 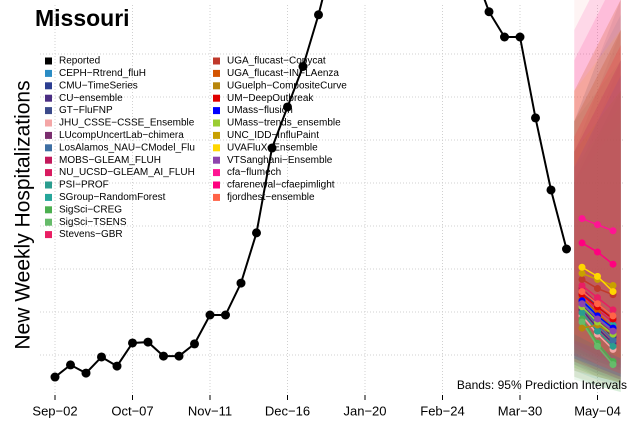 I want to click on x-tick-label: May−04, so click(x=597, y=410).